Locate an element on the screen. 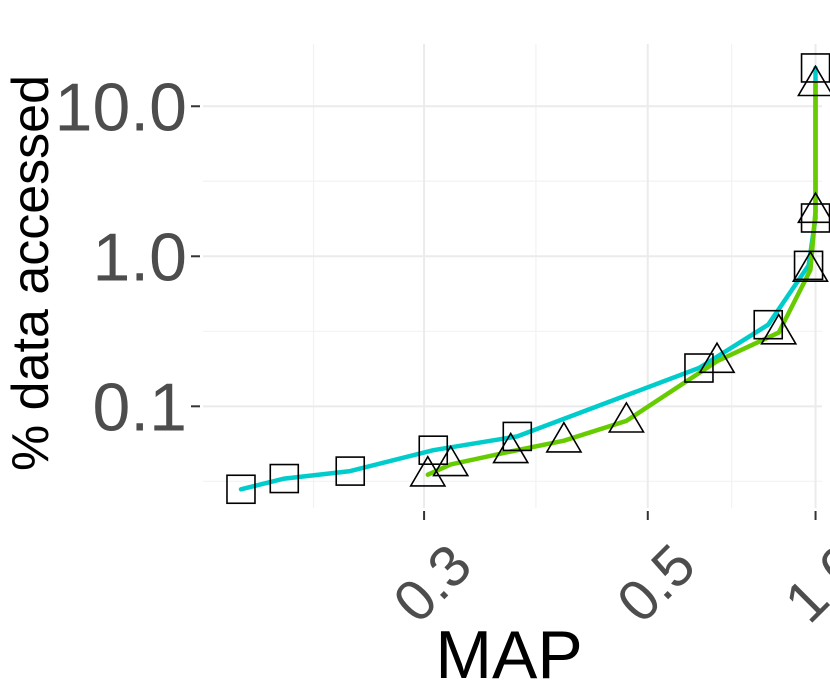 The image size is (830, 692). x-tick-label: 0.5 is located at coordinates (656, 583).